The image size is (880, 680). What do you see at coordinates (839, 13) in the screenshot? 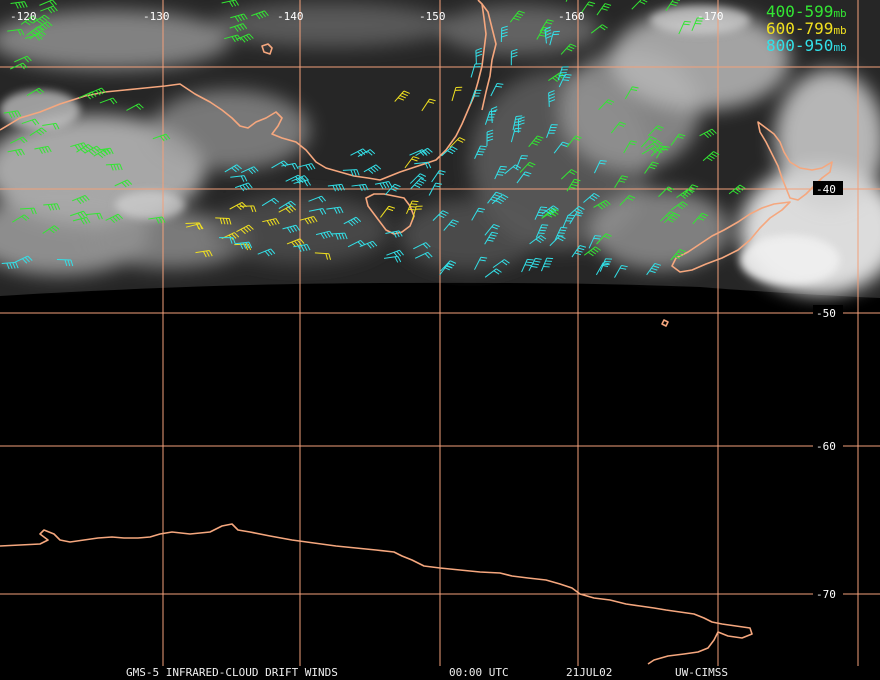
I see `legend-unit: mb` at bounding box center [839, 13].